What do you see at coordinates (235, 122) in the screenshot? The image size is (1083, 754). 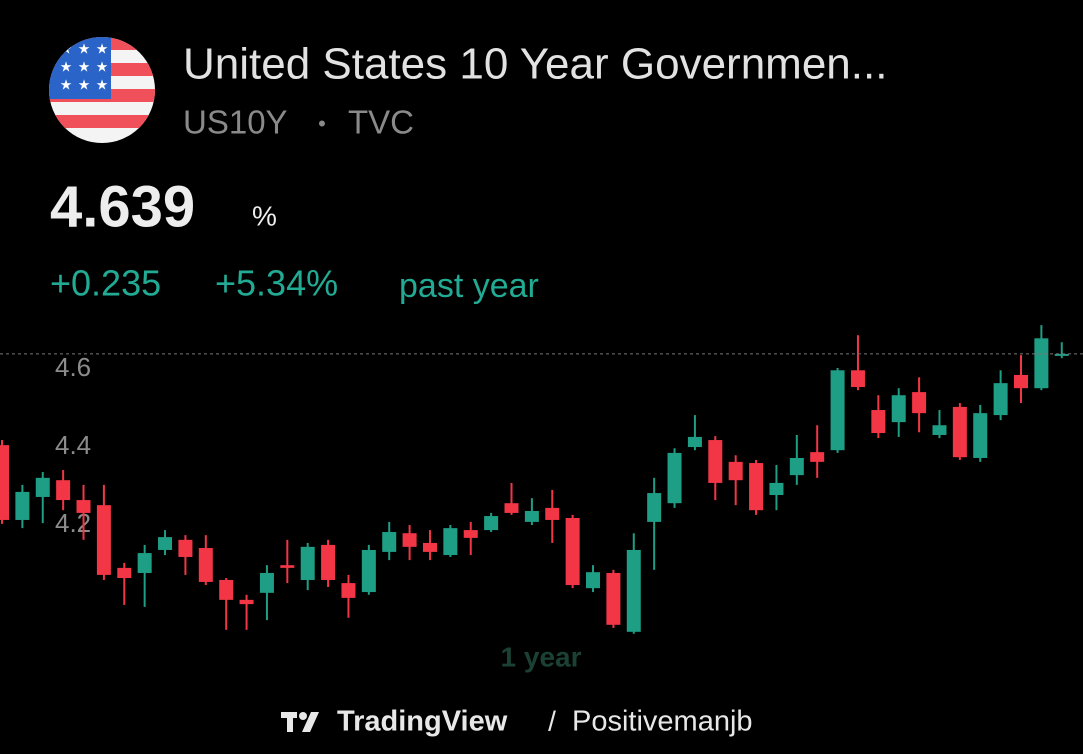 I see `symbol: US10Y` at bounding box center [235, 122].